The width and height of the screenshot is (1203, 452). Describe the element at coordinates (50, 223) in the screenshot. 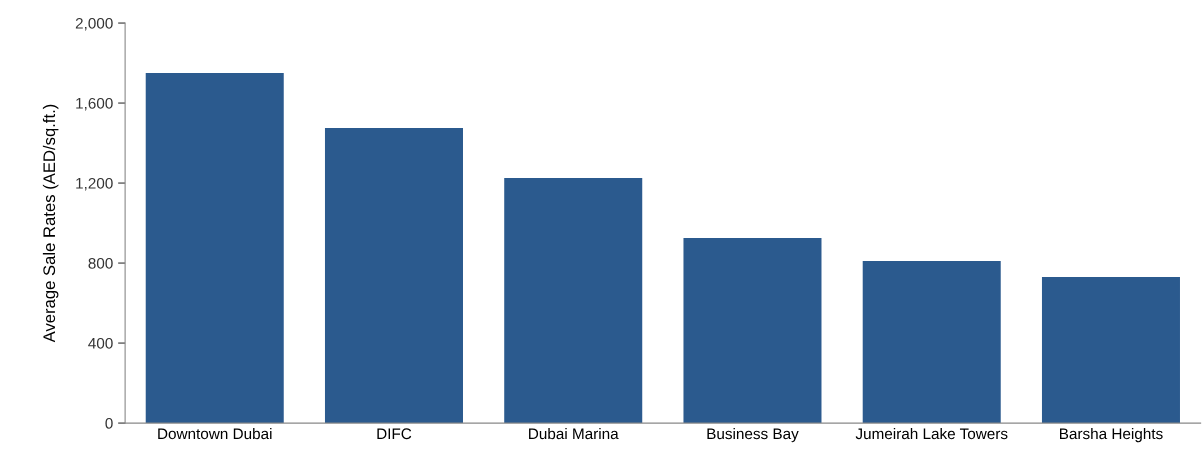

I see `y-axis-title: Average Sale Rates (AED/sq.ft.)` at that location.